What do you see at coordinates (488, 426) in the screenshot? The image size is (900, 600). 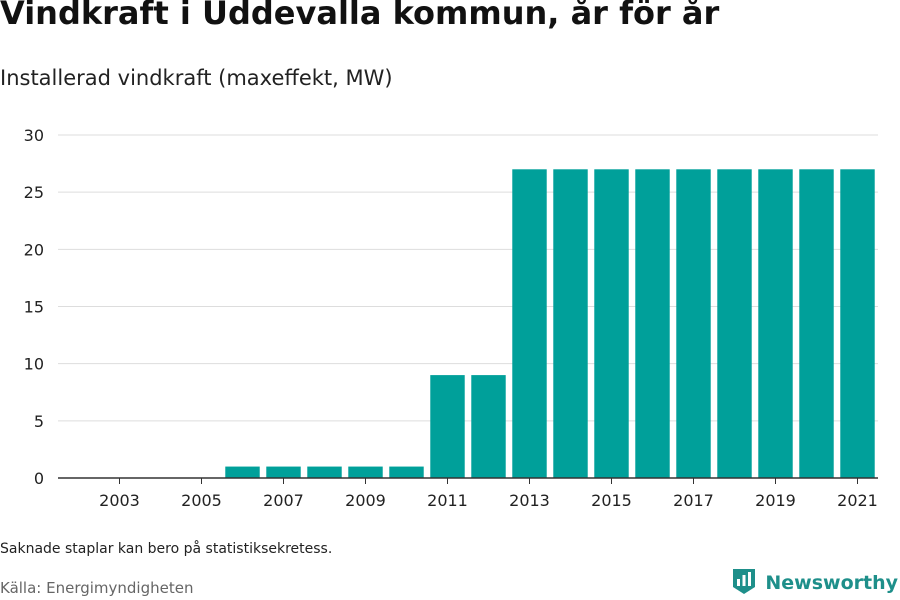 I see `bar-2012` at bounding box center [488, 426].